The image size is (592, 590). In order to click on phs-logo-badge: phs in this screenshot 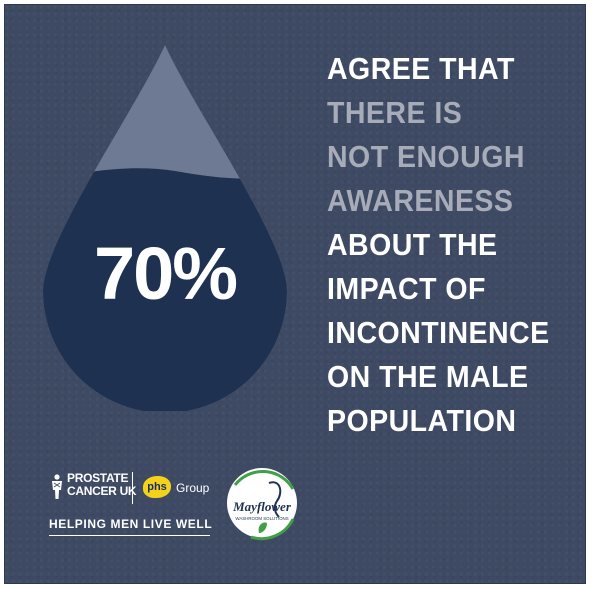, I will do `click(157, 487)`.